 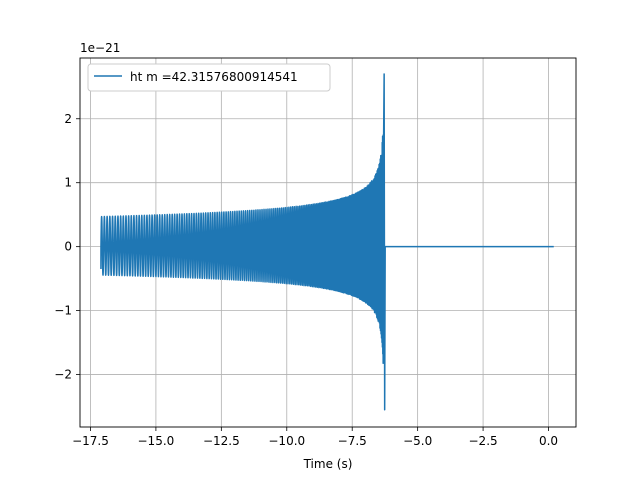 I want to click on y-tick-label: 0, so click(x=68, y=247).